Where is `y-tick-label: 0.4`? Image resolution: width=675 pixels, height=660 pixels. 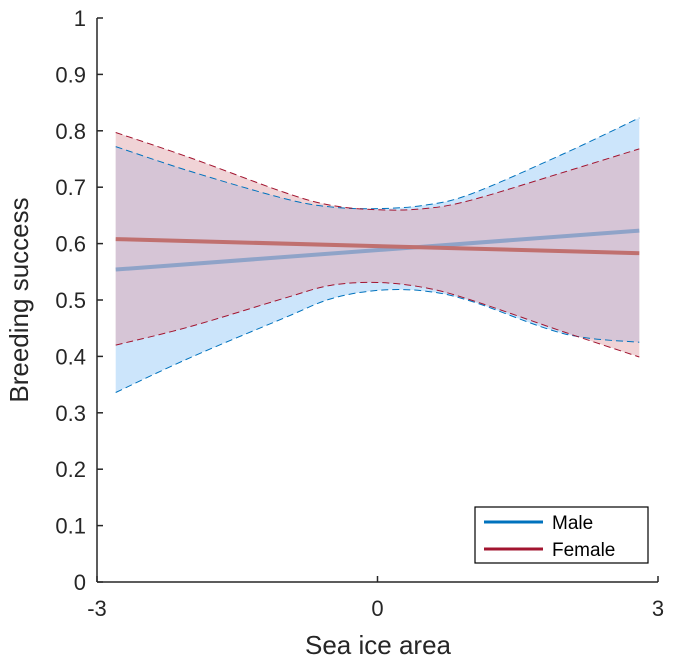 y-tick-label: 0.4 is located at coordinates (70, 356).